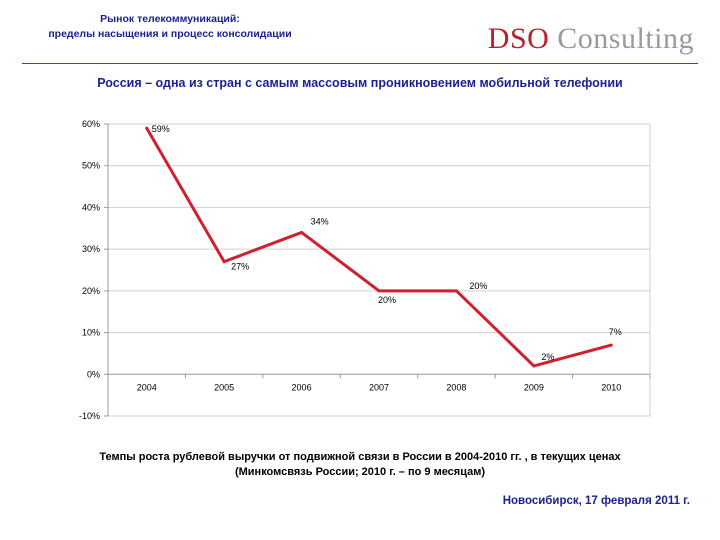 This screenshot has height=540, width=720. I want to click on header-title-line2: пределы насыщения и процесс консолидации, so click(170, 34).